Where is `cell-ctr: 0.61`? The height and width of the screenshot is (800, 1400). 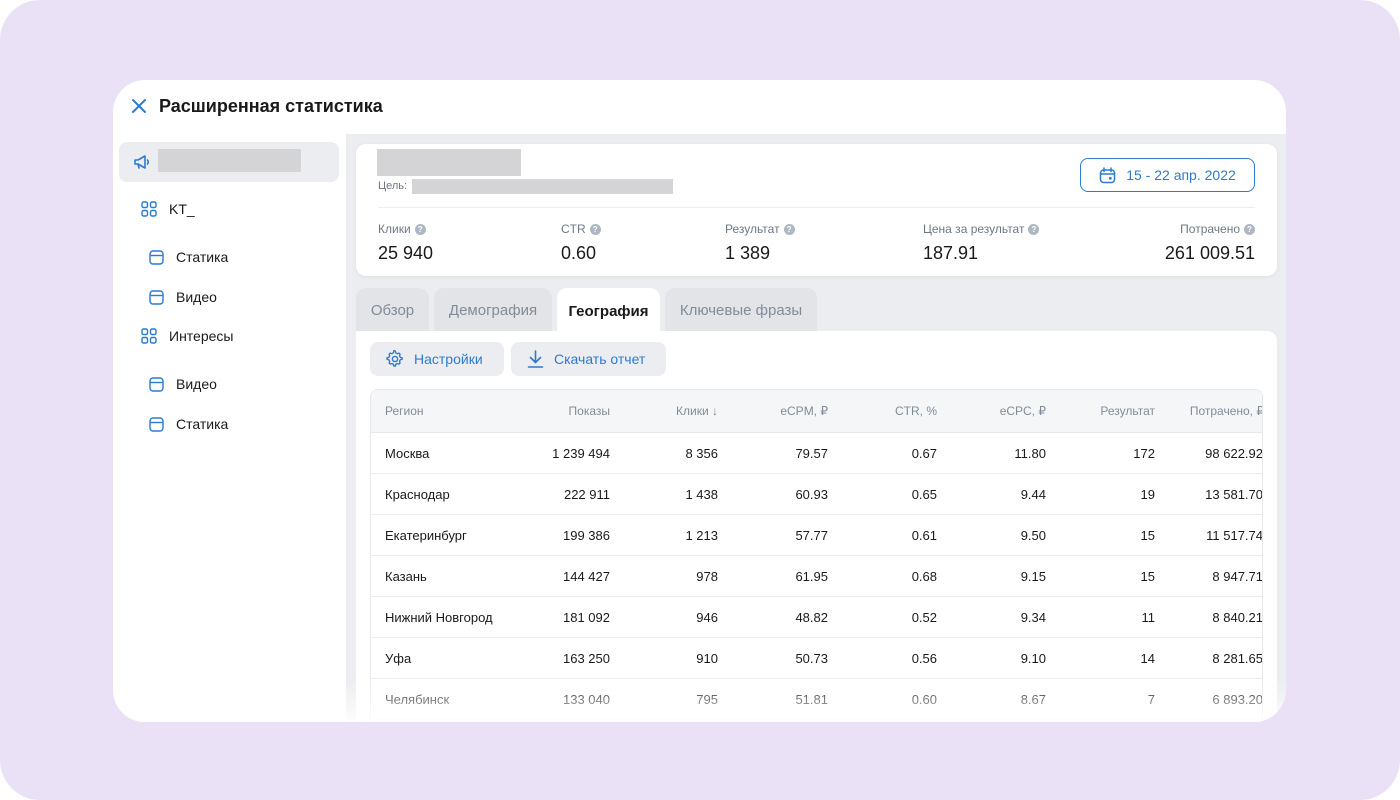
cell-ctr: 0.61 is located at coordinates (924, 535).